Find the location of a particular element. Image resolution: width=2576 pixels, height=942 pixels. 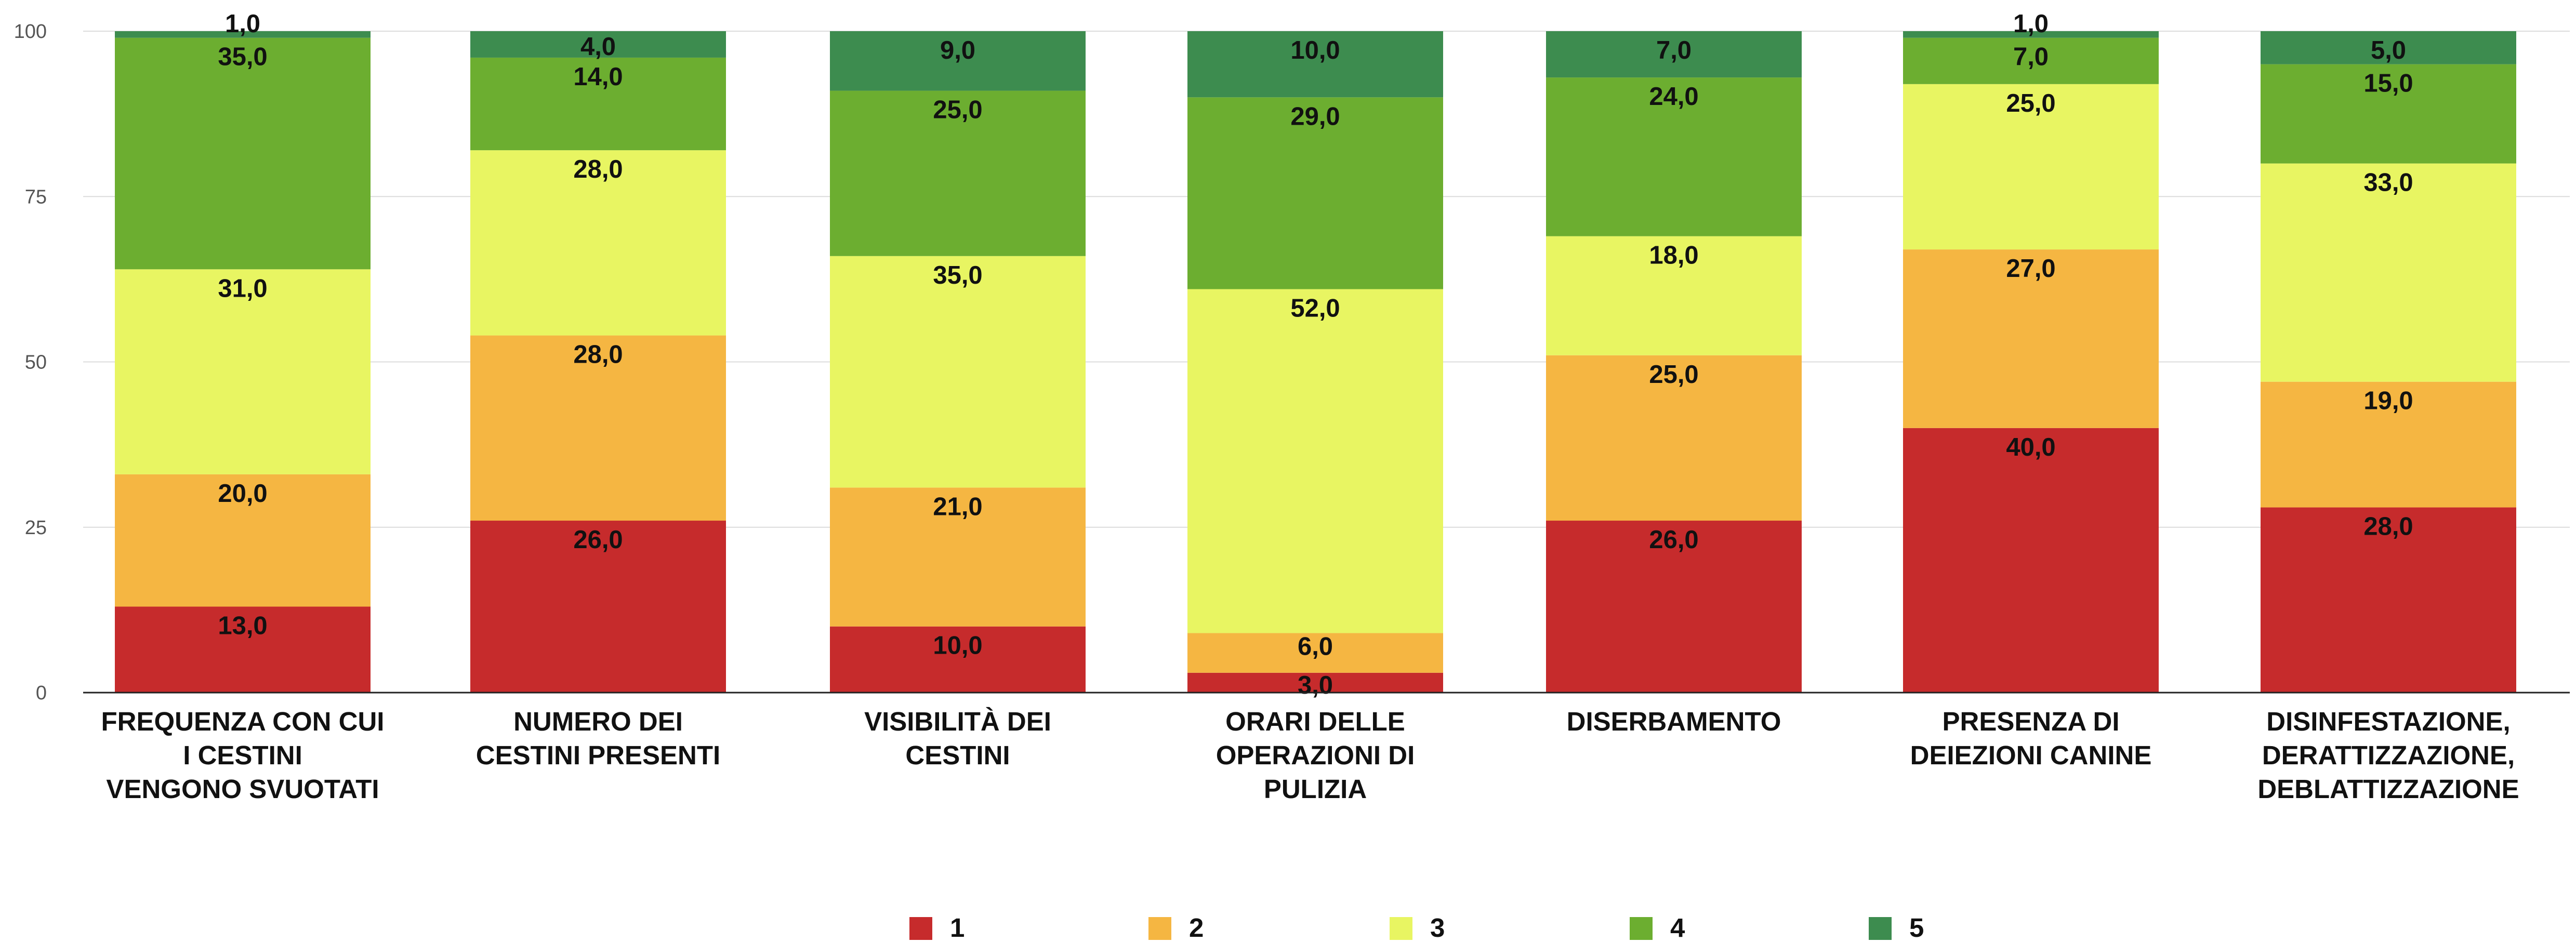

category-label-line: FREQUENZA CON CUI is located at coordinates (243, 721).